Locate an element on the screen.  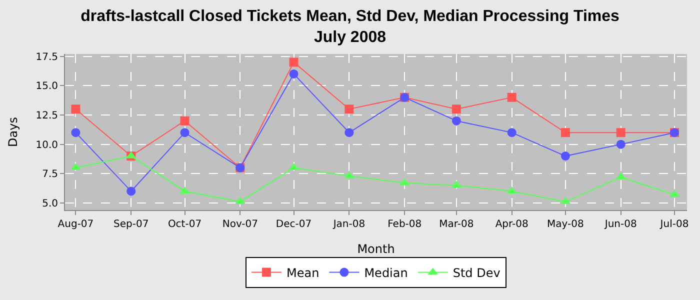
x-tick-label: Nov-07 is located at coordinates (240, 224).